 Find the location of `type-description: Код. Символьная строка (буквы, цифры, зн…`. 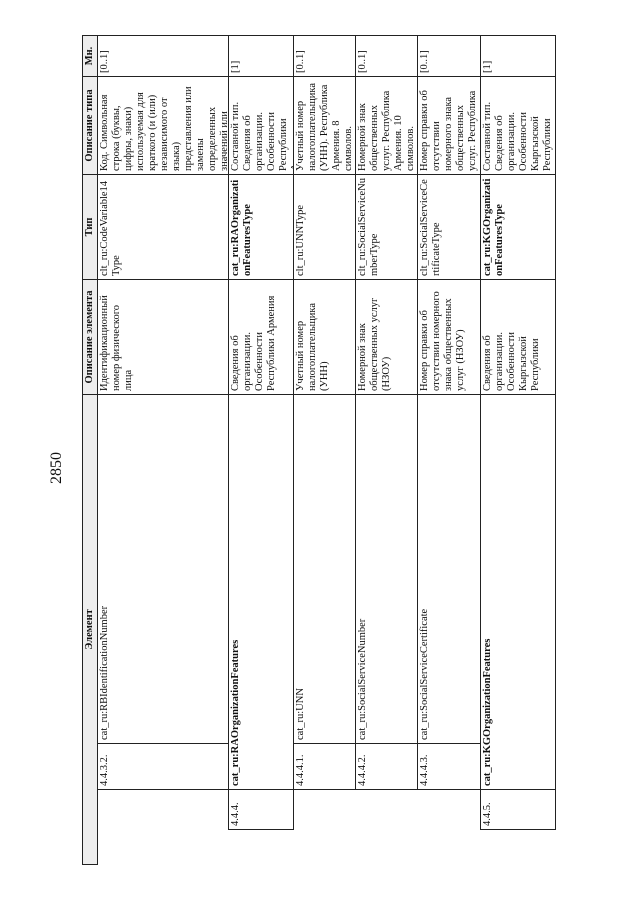

type-description: Код. Символьная строка (буквы, цифры, зн… is located at coordinates (163, 125).